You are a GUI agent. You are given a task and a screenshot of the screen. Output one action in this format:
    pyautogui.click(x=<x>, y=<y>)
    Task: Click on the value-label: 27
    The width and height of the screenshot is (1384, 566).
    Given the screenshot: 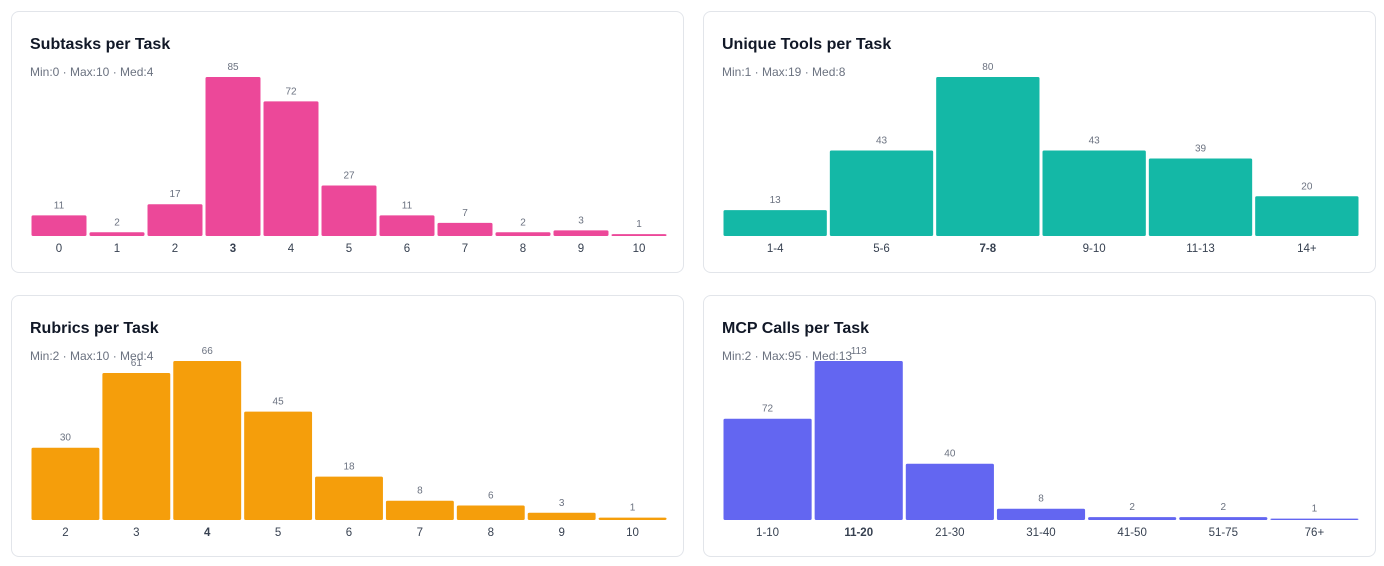 What is the action you would take?
    pyautogui.click(x=349, y=175)
    